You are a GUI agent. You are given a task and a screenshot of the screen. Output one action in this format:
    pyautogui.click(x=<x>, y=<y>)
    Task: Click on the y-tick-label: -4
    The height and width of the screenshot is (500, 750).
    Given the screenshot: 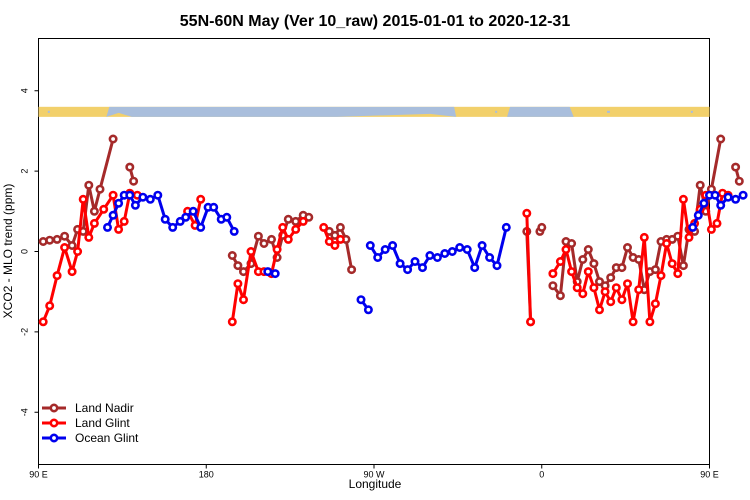 What is the action you would take?
    pyautogui.click(x=25, y=412)
    